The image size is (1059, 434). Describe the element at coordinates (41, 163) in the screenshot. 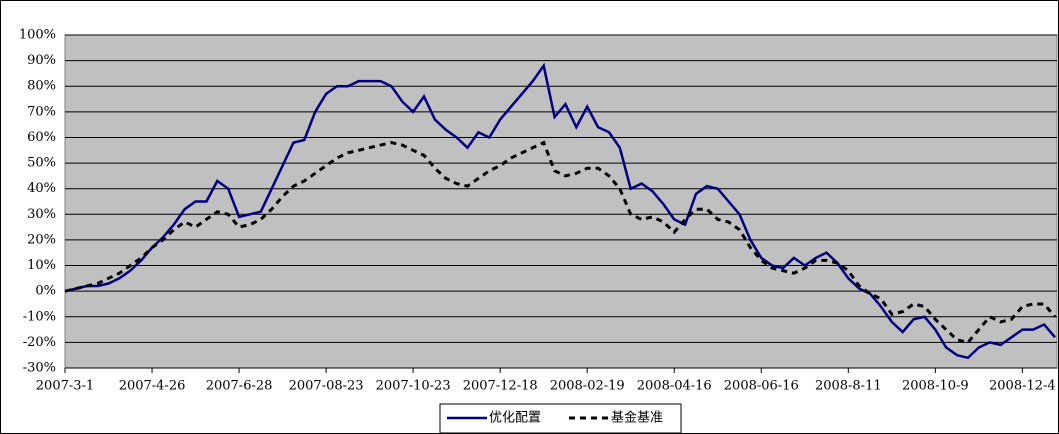

I see `y-tick-label: 50%` at that location.